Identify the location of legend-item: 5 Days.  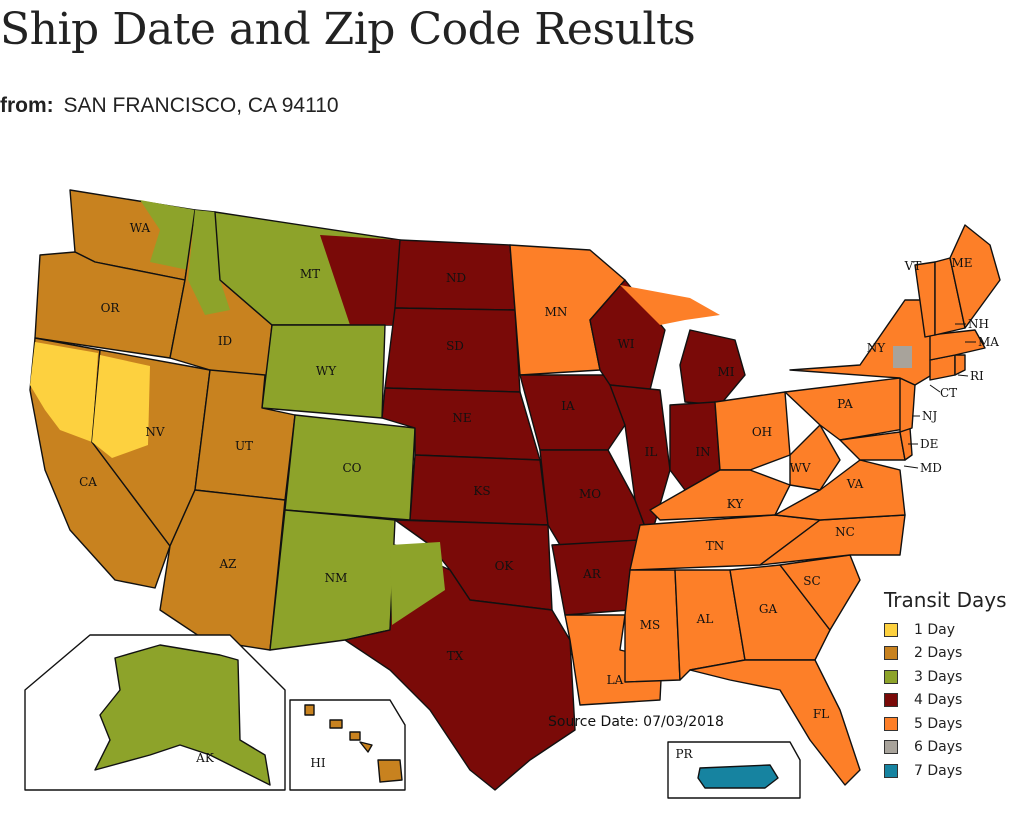
(954, 724).